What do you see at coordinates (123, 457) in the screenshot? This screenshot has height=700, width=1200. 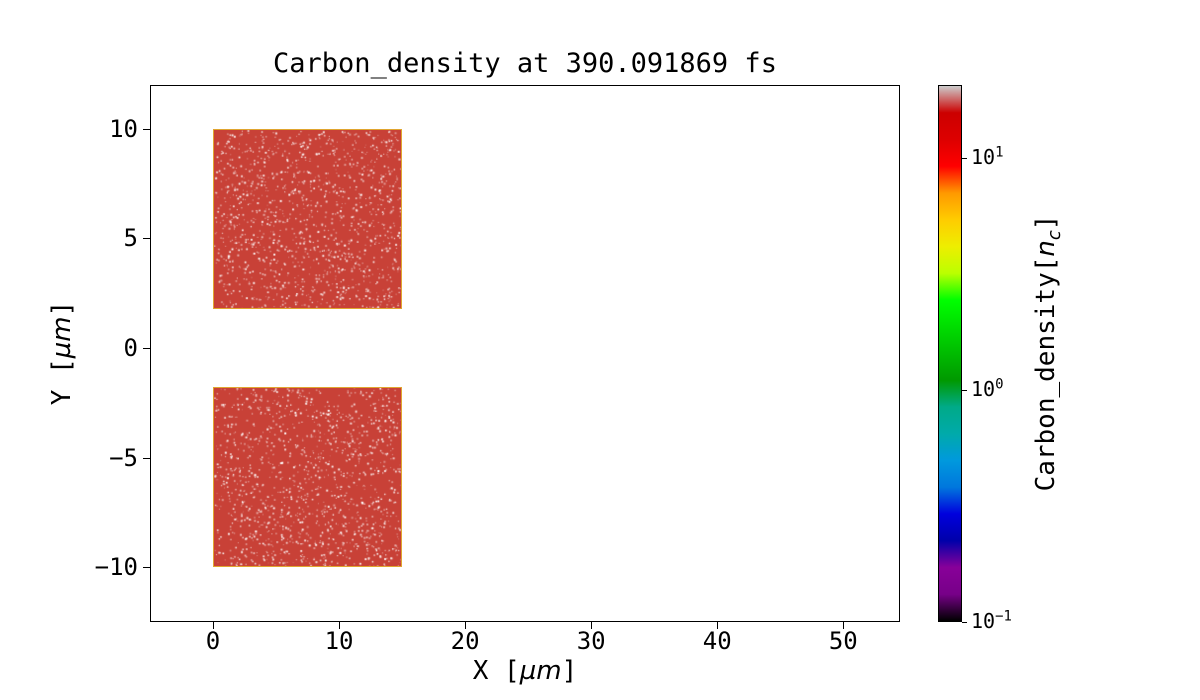 I see `y-tick-label: −5` at bounding box center [123, 457].